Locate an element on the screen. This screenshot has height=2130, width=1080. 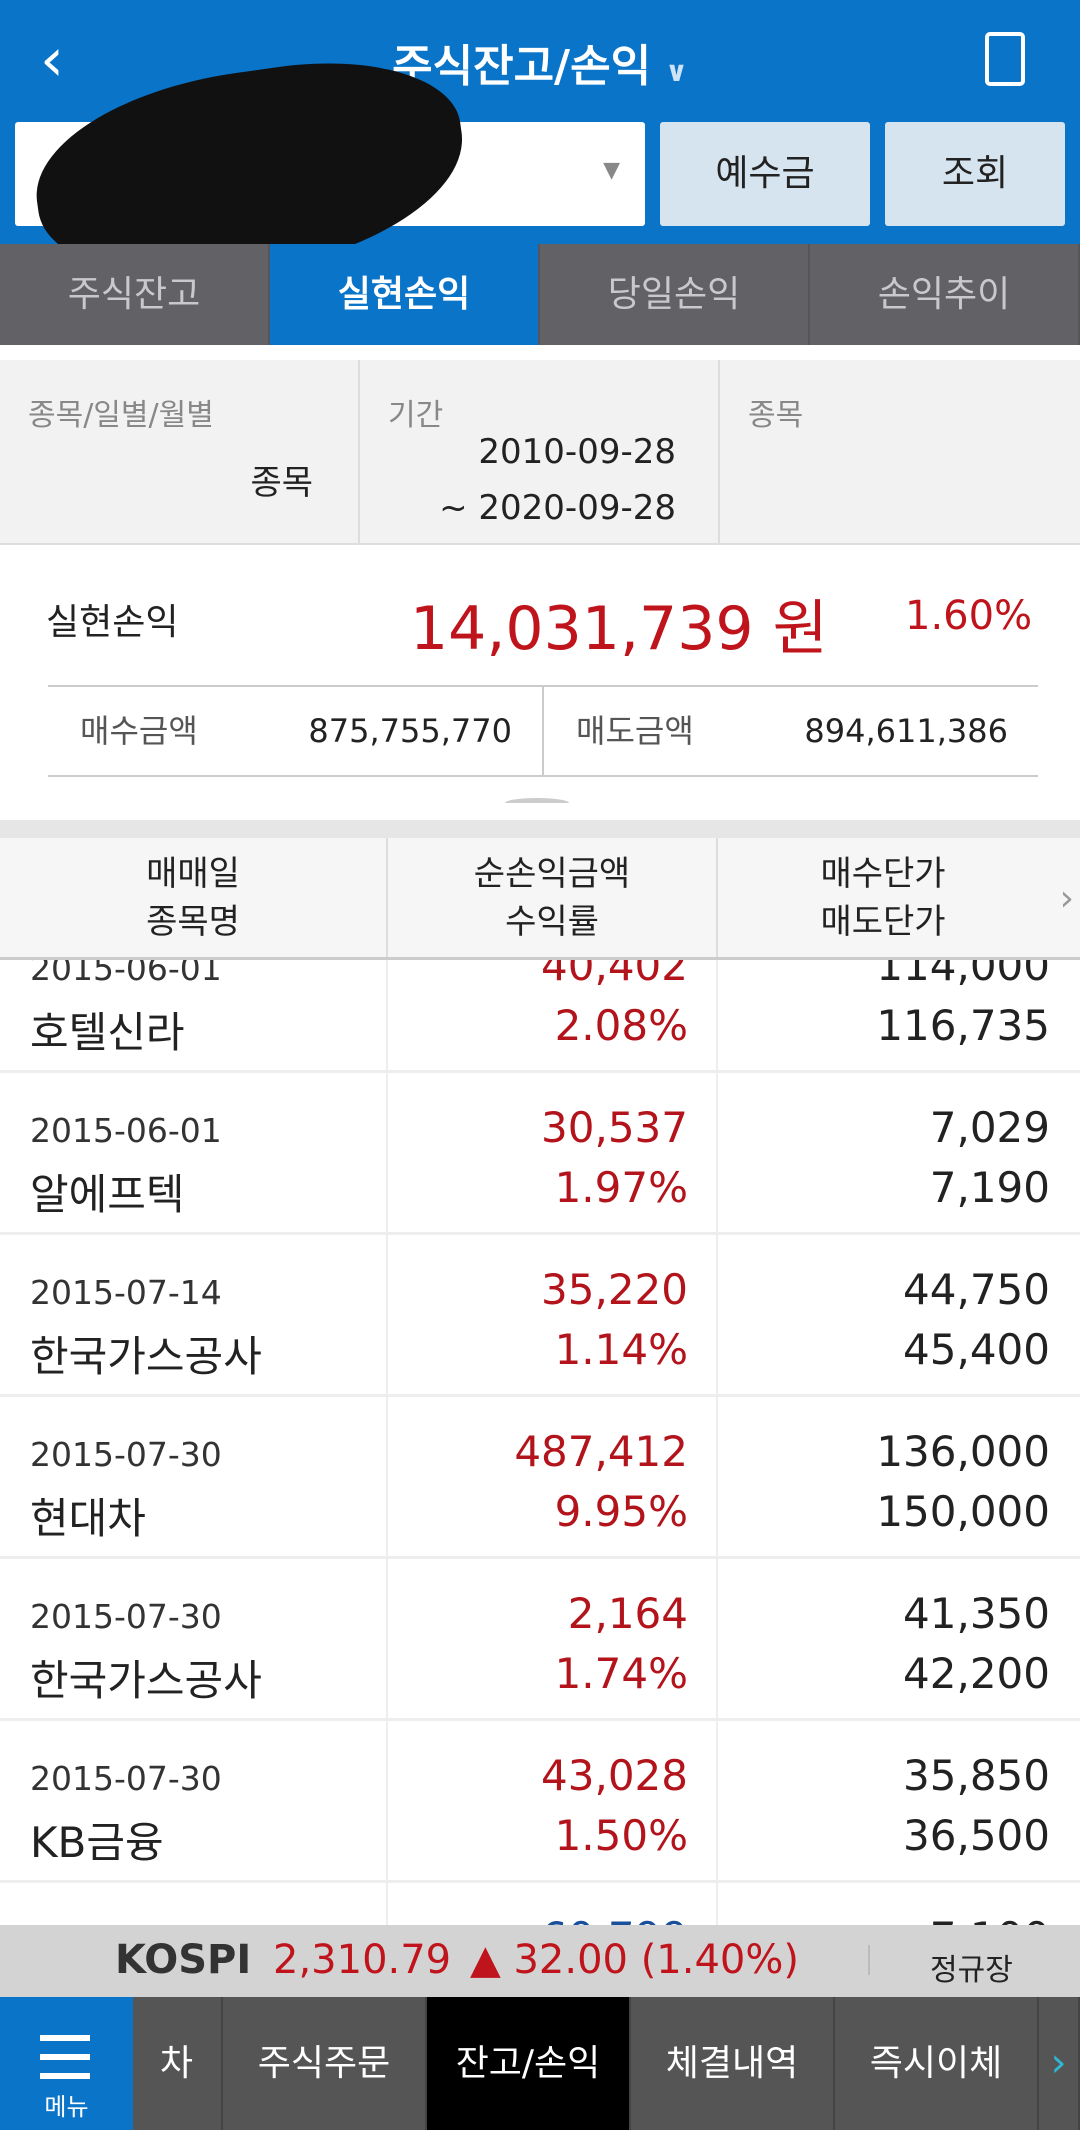
index-name: KOSPI is located at coordinates (183, 1960).